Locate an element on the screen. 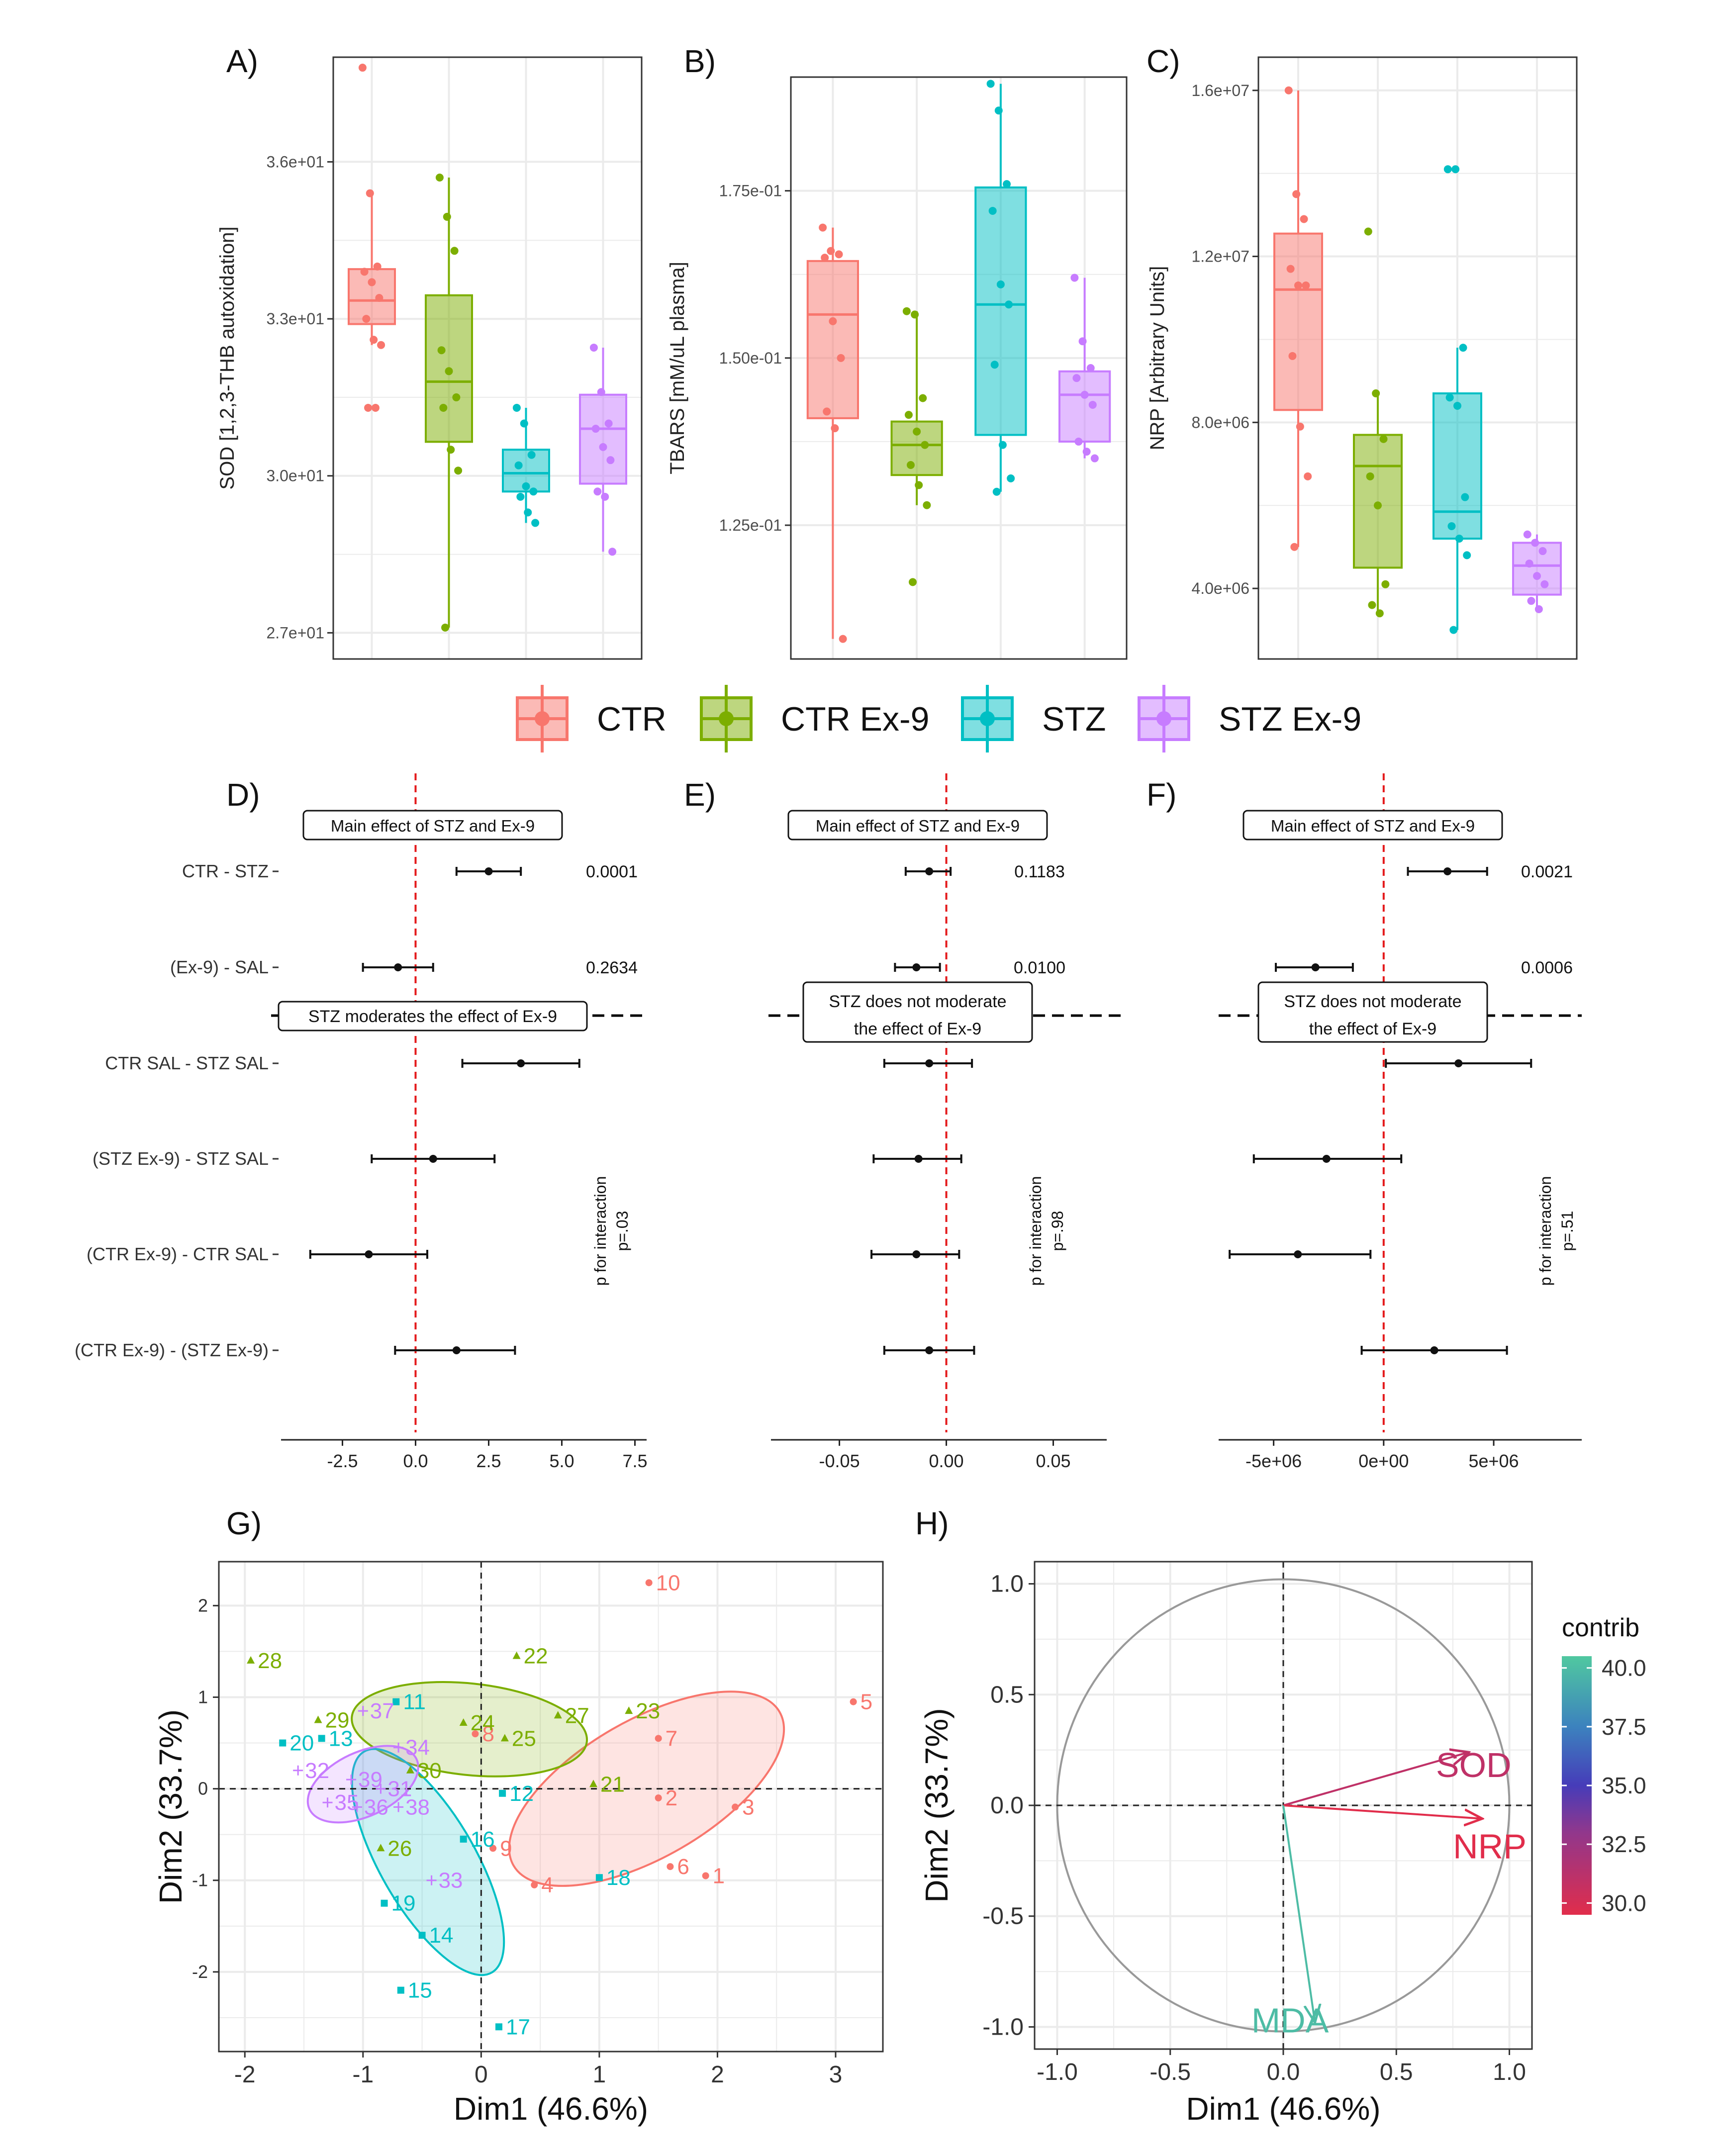  y-tick-label: 1.75e-01 is located at coordinates (750, 191).